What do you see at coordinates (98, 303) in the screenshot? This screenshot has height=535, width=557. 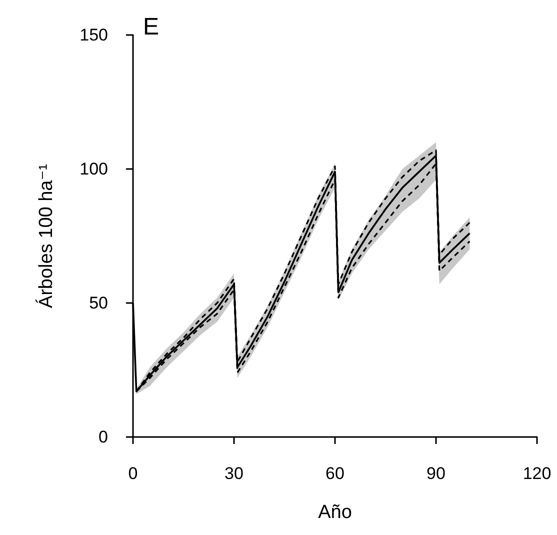 I see `y-tick-label: 50` at bounding box center [98, 303].